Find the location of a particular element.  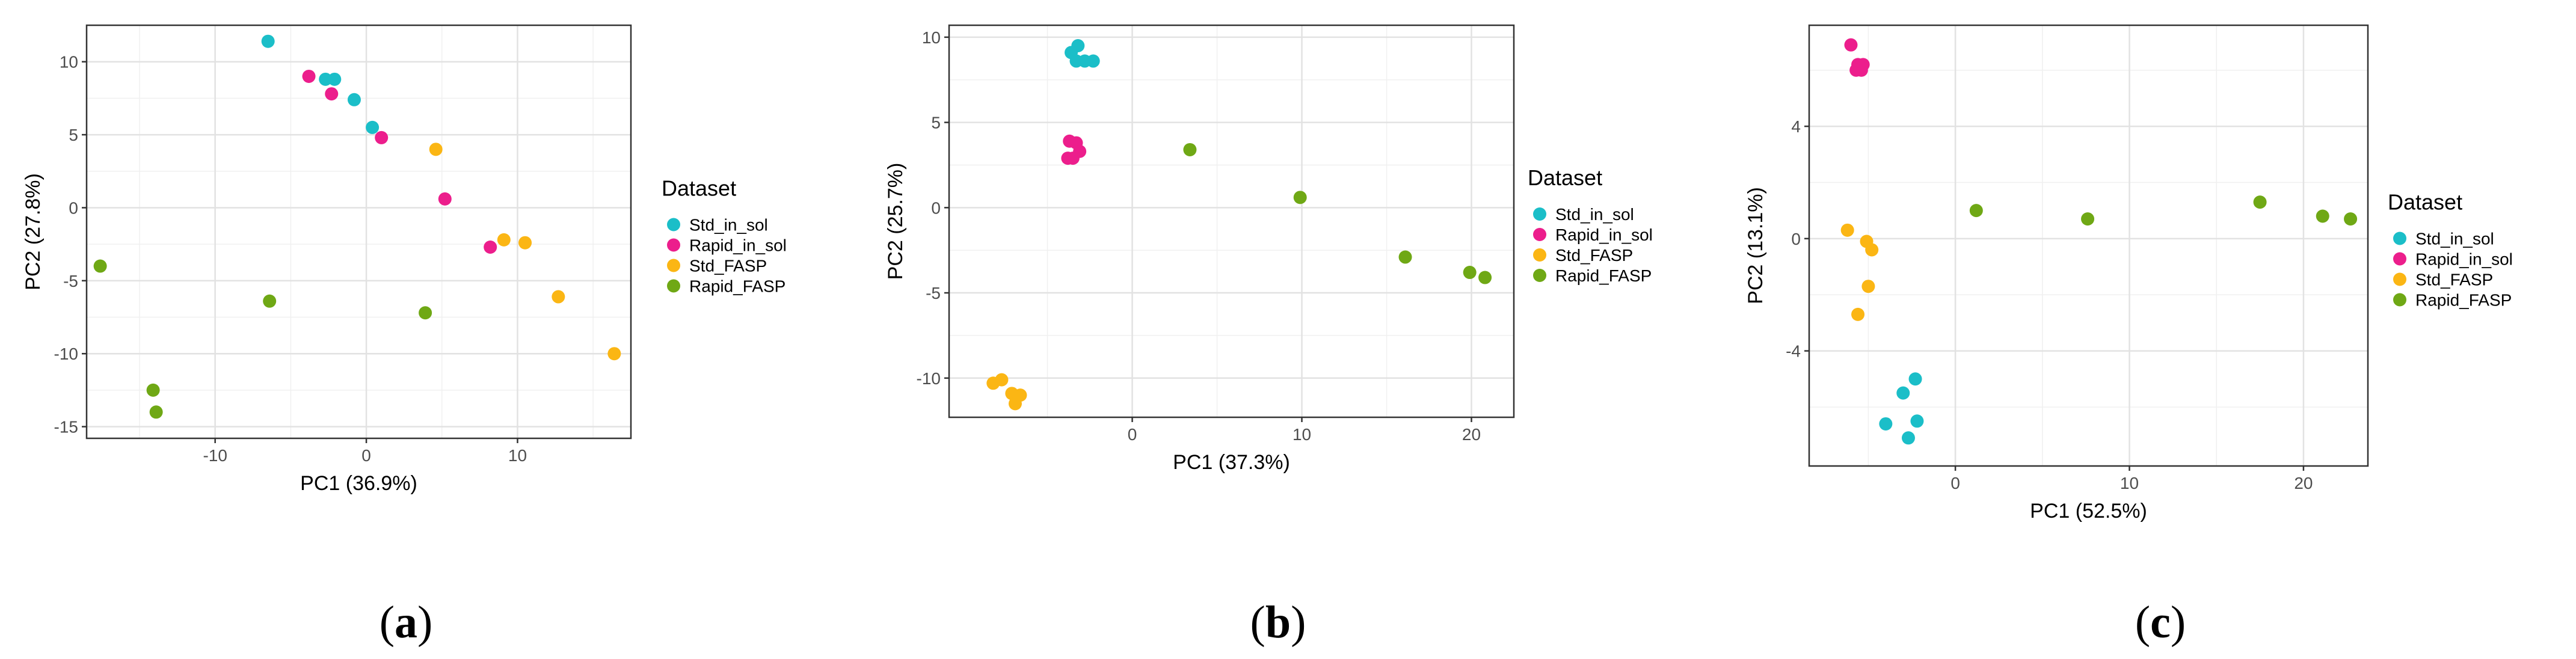

x-axis-label: PC1 (36.9%) is located at coordinates (358, 483).